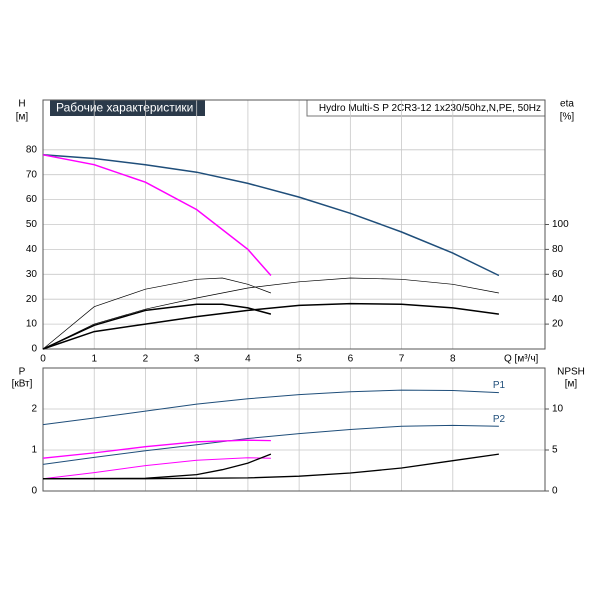 This screenshot has width=600, height=600. Describe the element at coordinates (521, 359) in the screenshot. I see `x-axis-label: Q [м³/ч]` at that location.